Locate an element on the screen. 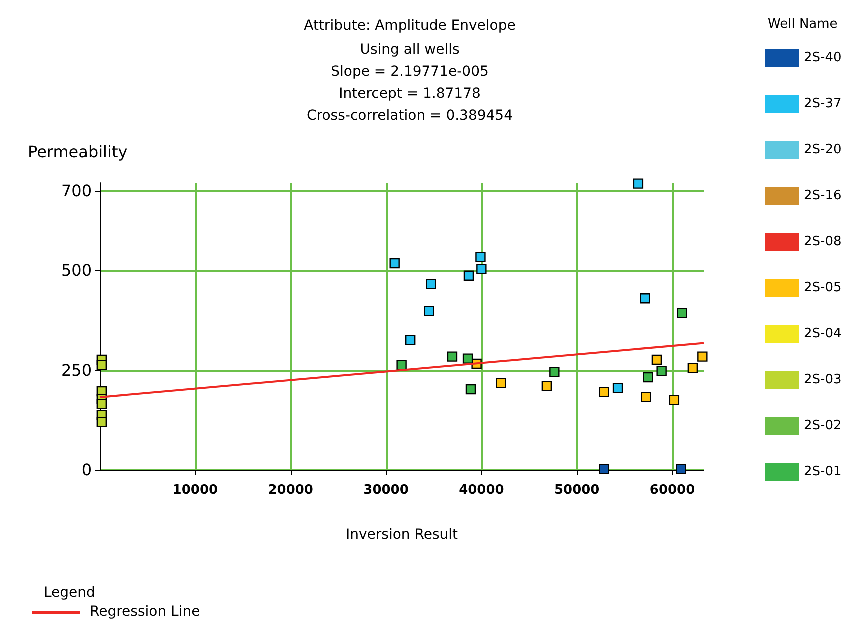 The image size is (854, 631). text: Legend is located at coordinates (70, 593).